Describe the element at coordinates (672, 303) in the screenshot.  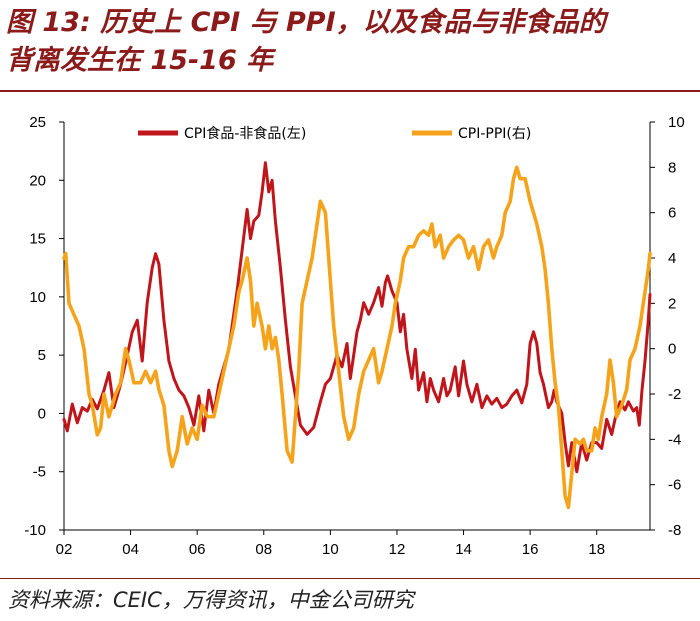
I see `right-tick-label: 2` at that location.